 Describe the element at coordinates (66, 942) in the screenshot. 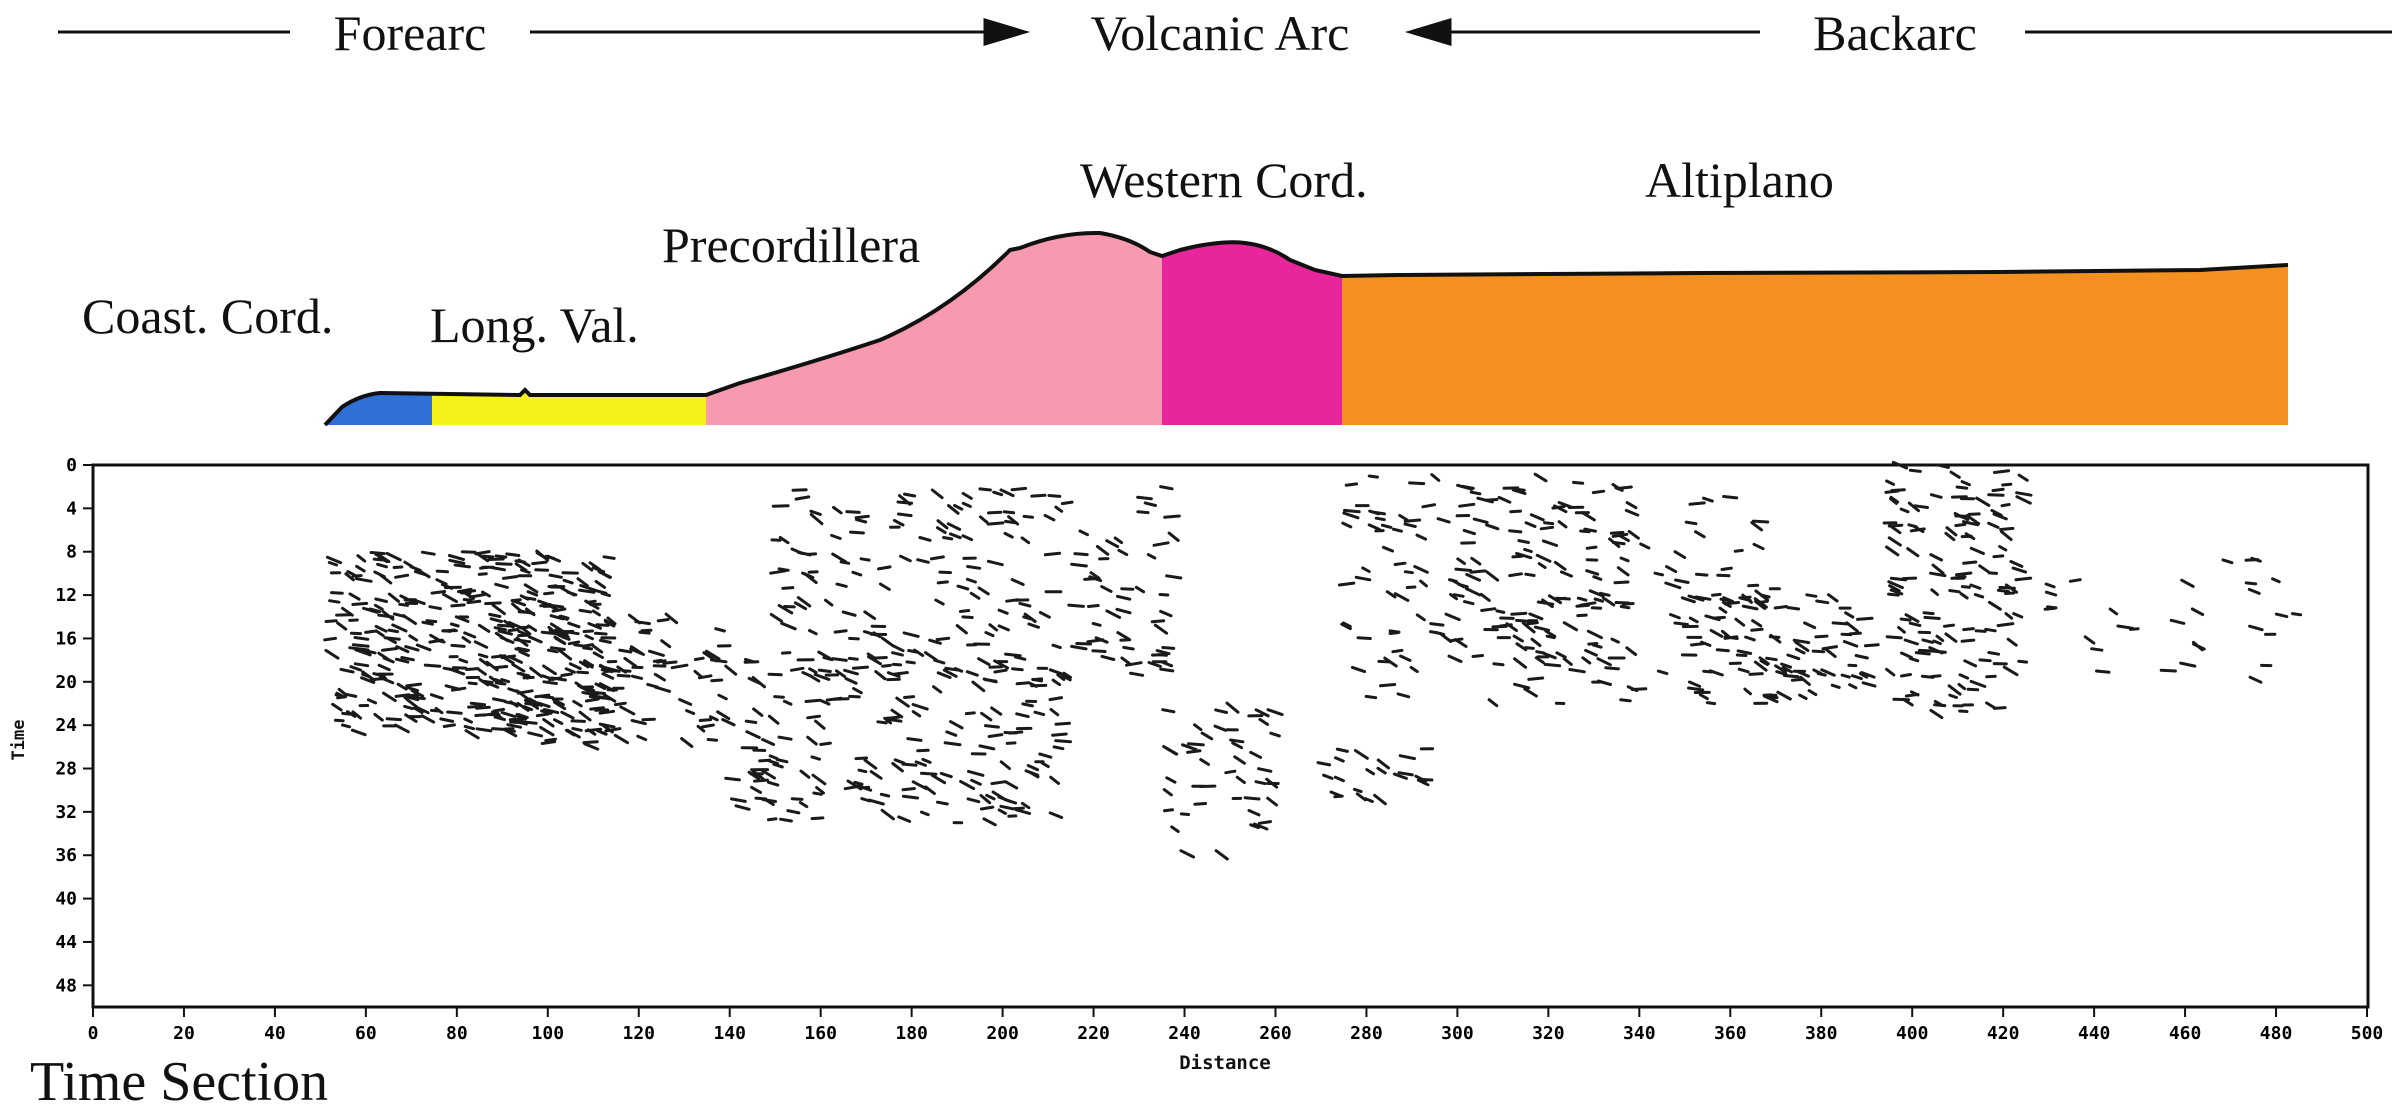

I see `y-tick-label: 44` at that location.